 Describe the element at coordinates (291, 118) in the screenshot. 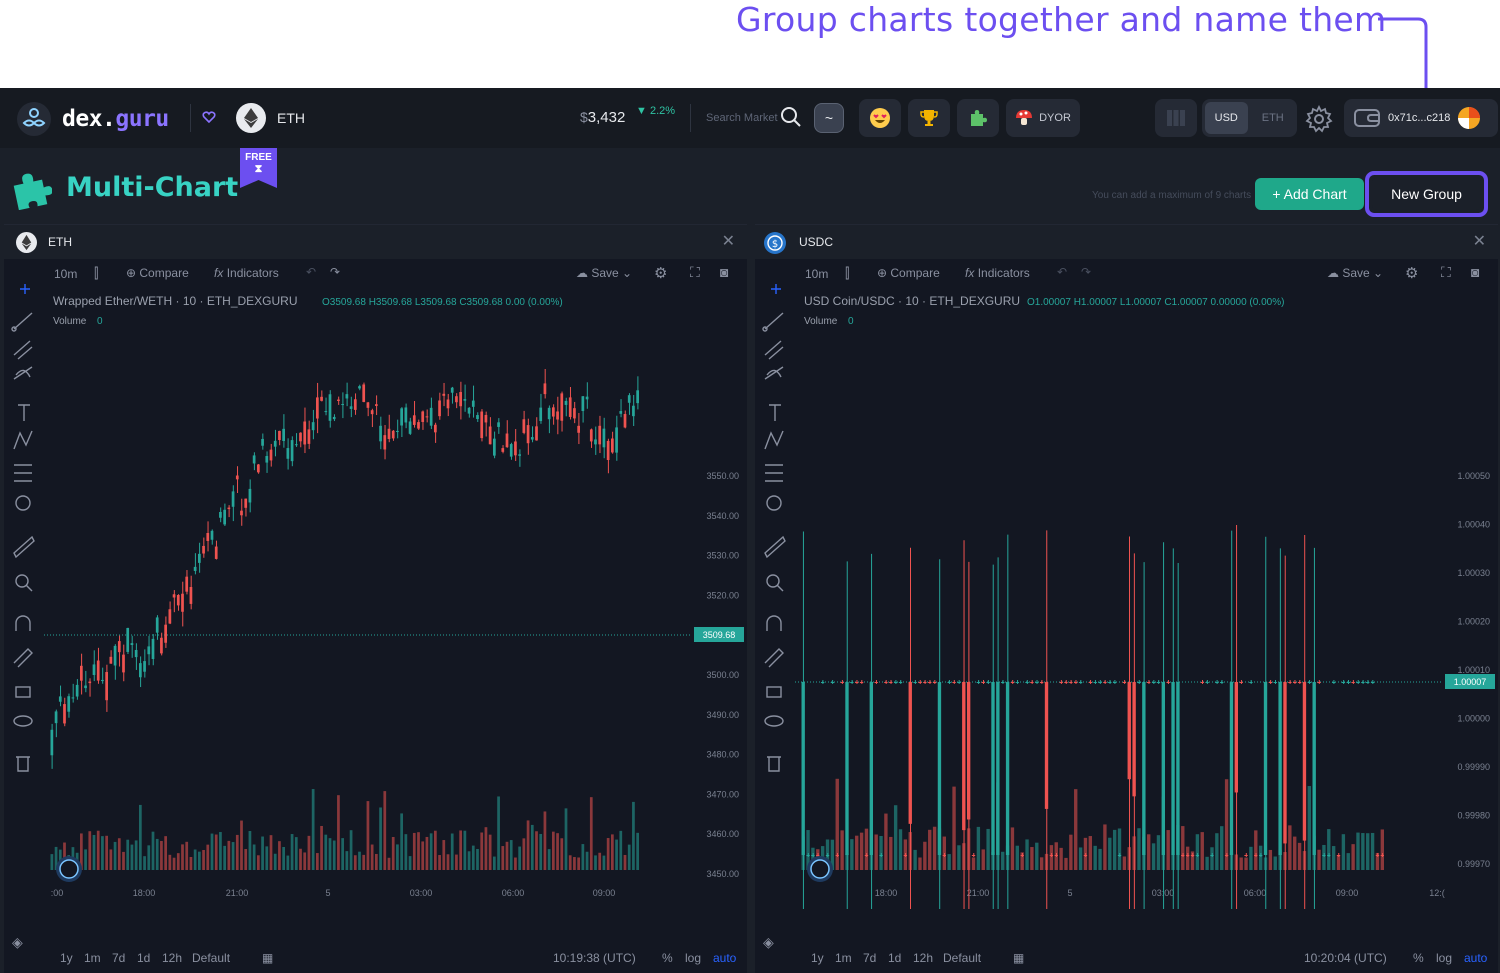

I see `active-symbol: ETH` at that location.